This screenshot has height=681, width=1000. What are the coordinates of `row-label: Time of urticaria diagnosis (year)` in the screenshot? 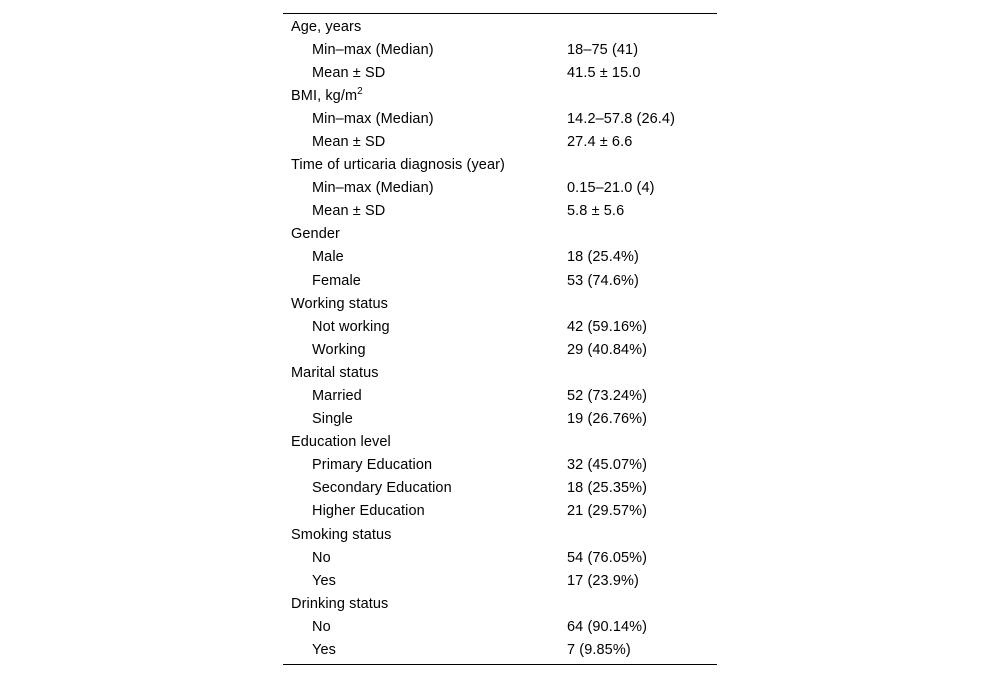 It's located at (398, 165).